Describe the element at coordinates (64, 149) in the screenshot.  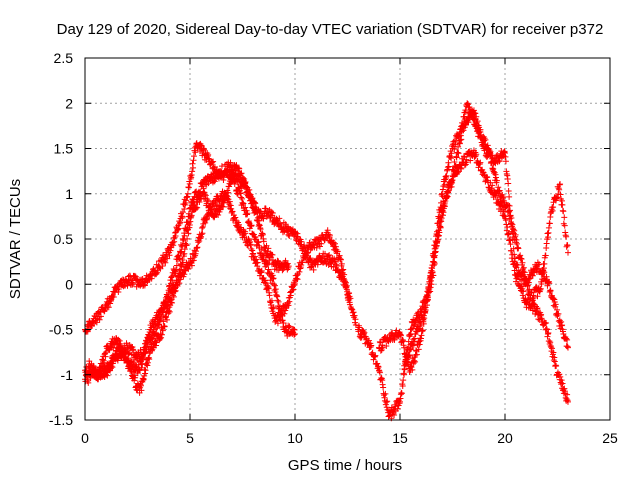
I see `y-tick-label: 1.5` at that location.